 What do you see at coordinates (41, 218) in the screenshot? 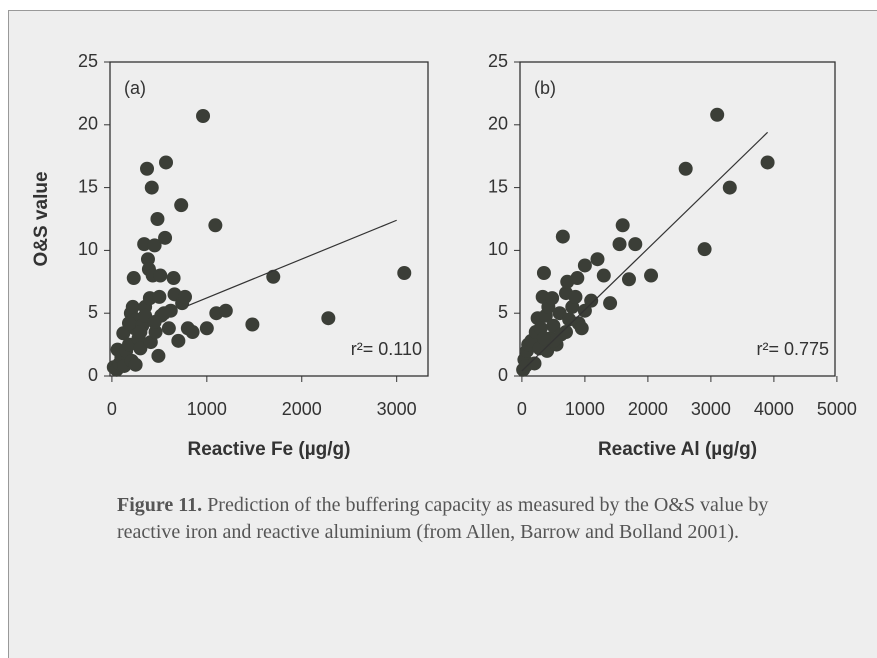
I see `y-axis-label: O&S value` at bounding box center [41, 218].